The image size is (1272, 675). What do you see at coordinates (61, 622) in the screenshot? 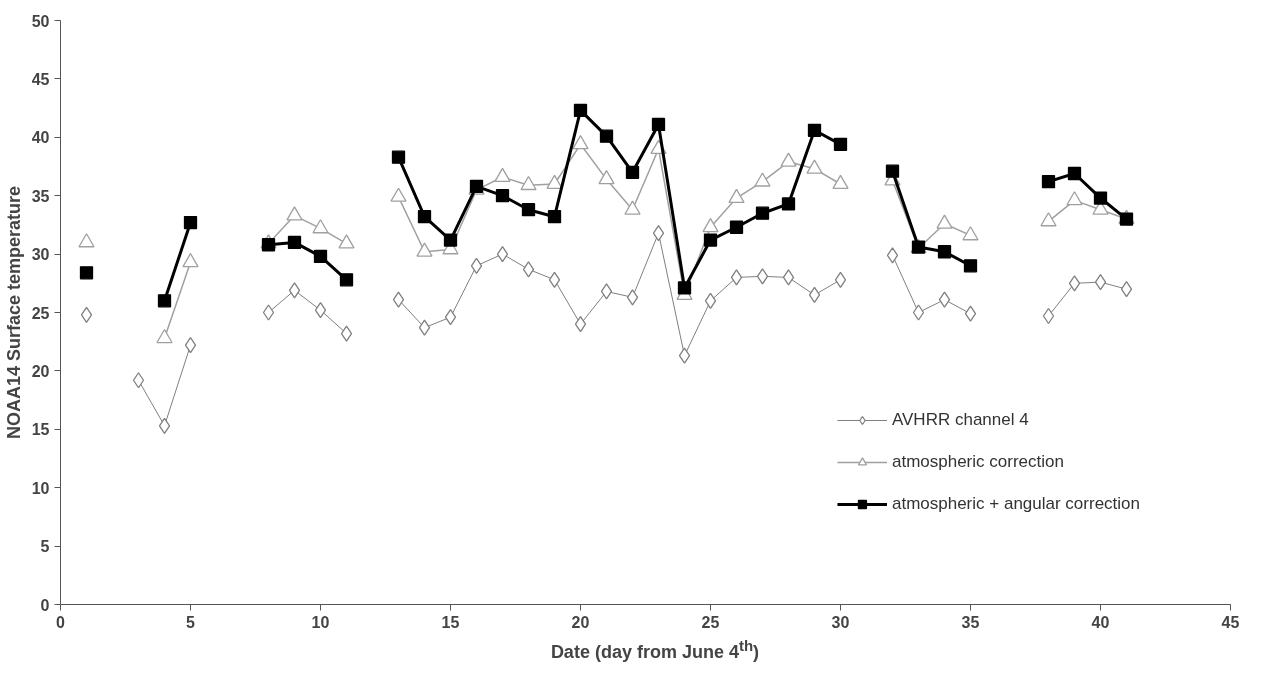
I see `x-tick-label: 0` at bounding box center [61, 622].